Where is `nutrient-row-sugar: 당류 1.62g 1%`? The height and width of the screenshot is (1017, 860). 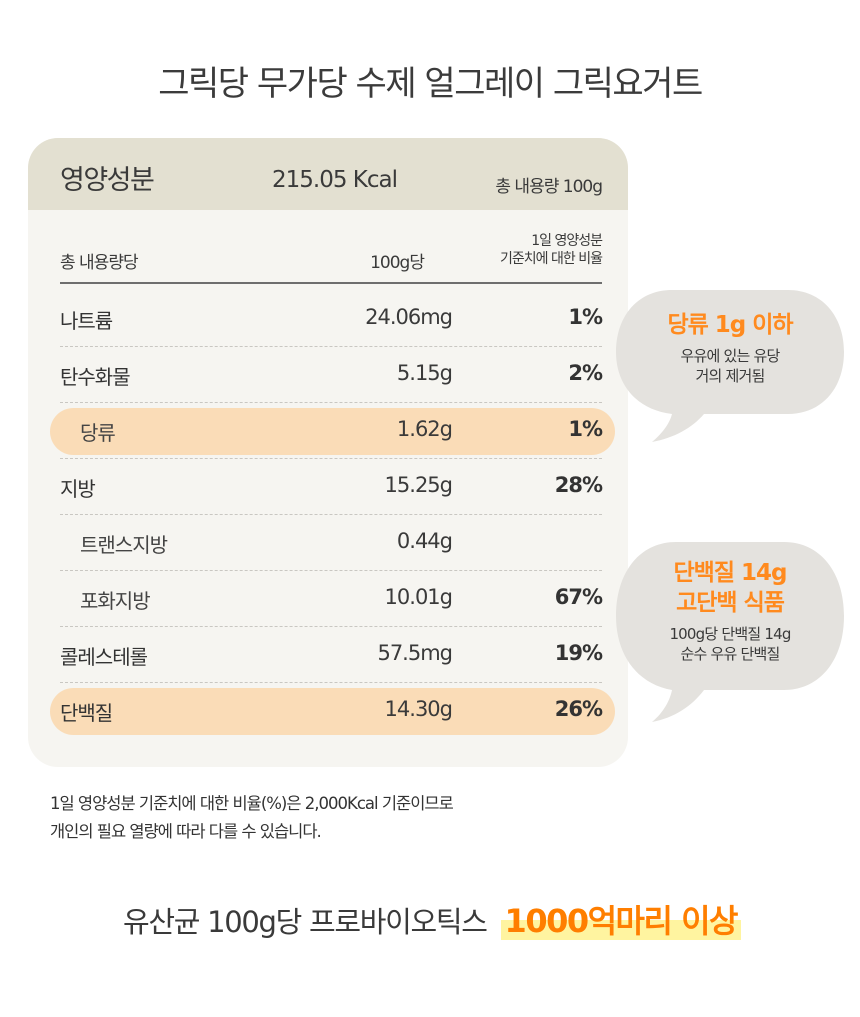
nutrient-row-sugar: 당류 1.62g 1% is located at coordinates (332, 431).